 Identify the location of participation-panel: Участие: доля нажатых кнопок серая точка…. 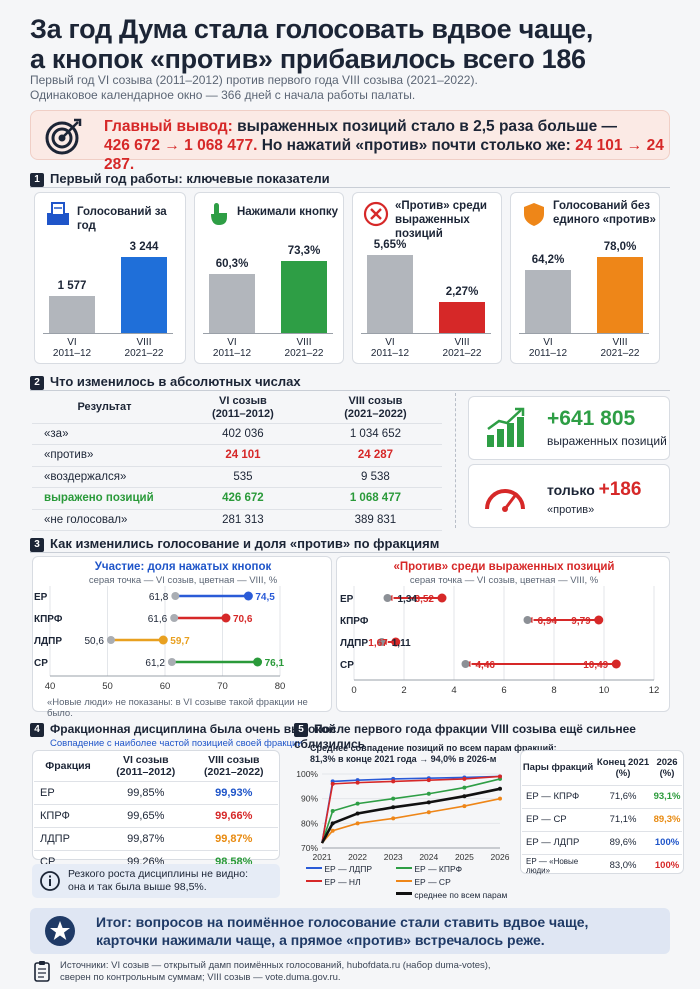
(182, 637).